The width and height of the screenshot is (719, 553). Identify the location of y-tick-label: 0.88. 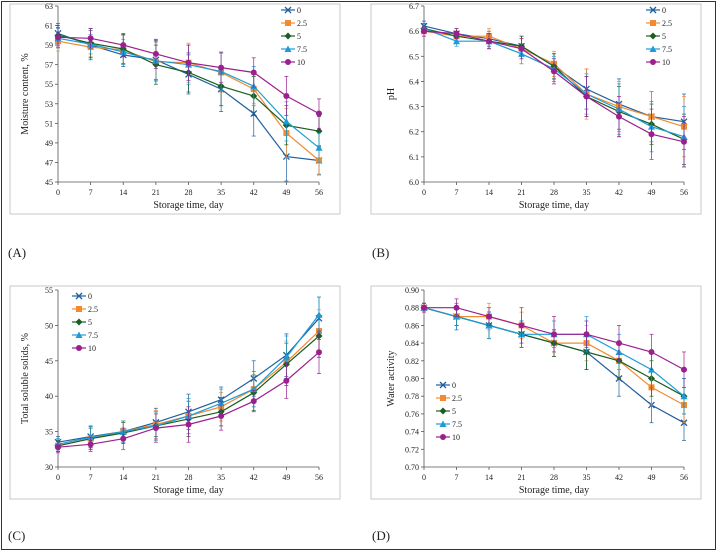
(412, 308).